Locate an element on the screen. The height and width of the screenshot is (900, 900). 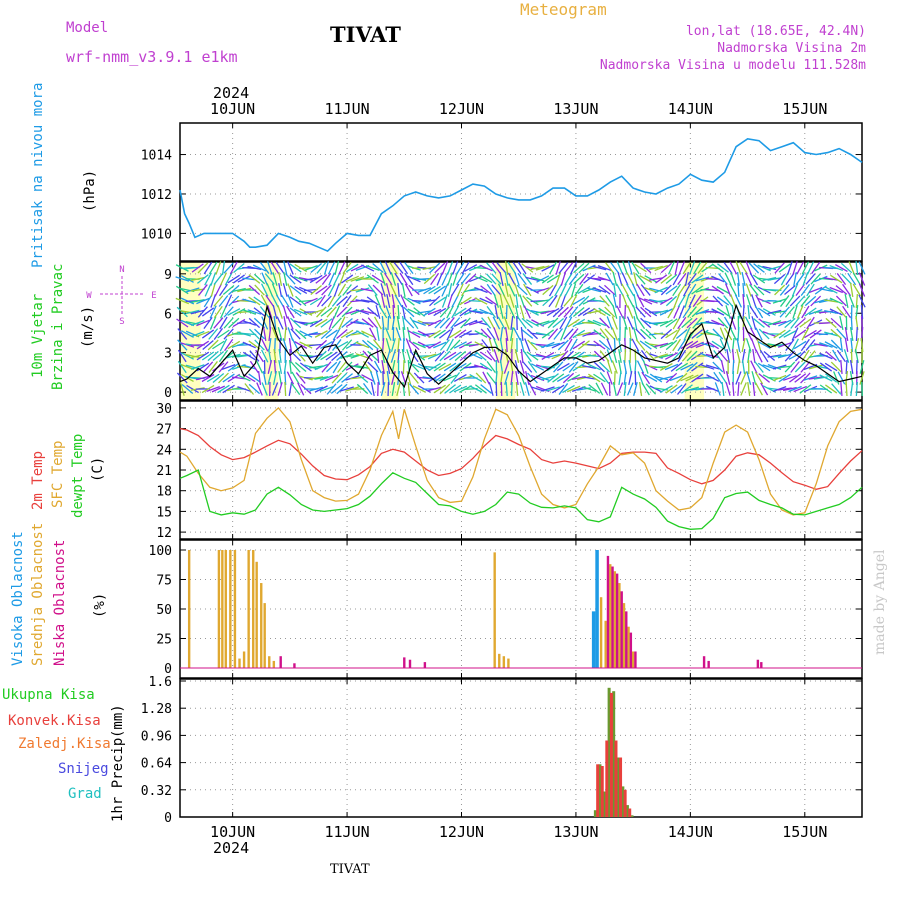
precip-bar is located at coordinates (614, 754).